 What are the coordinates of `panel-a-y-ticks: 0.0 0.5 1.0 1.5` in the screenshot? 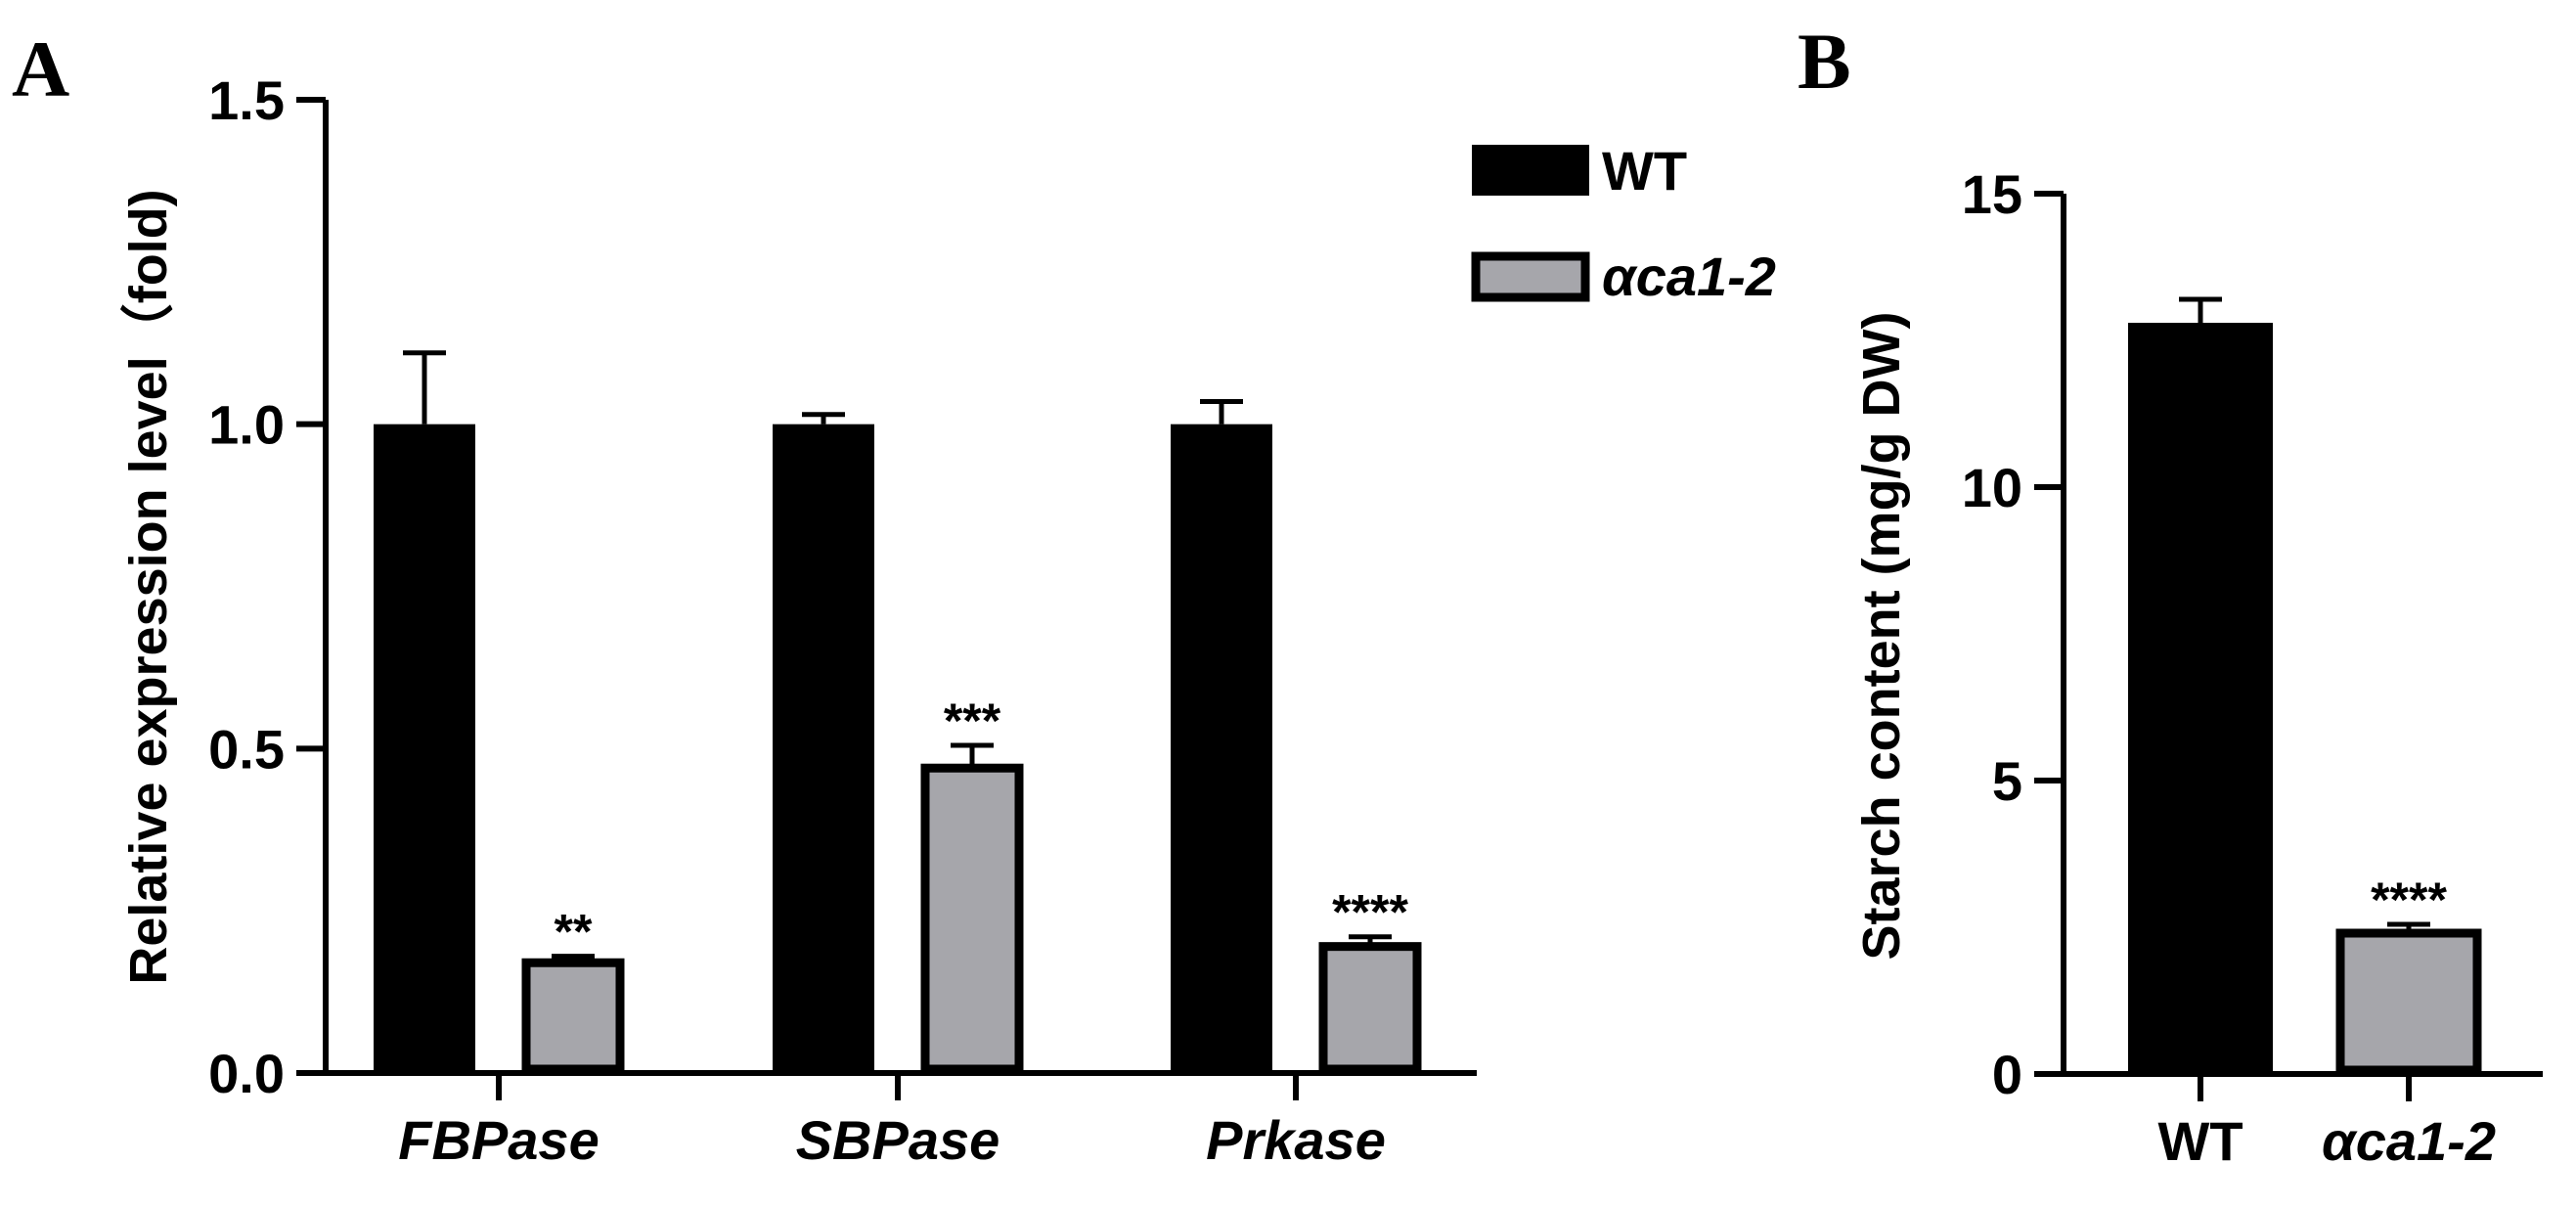 It's located at (267, 586).